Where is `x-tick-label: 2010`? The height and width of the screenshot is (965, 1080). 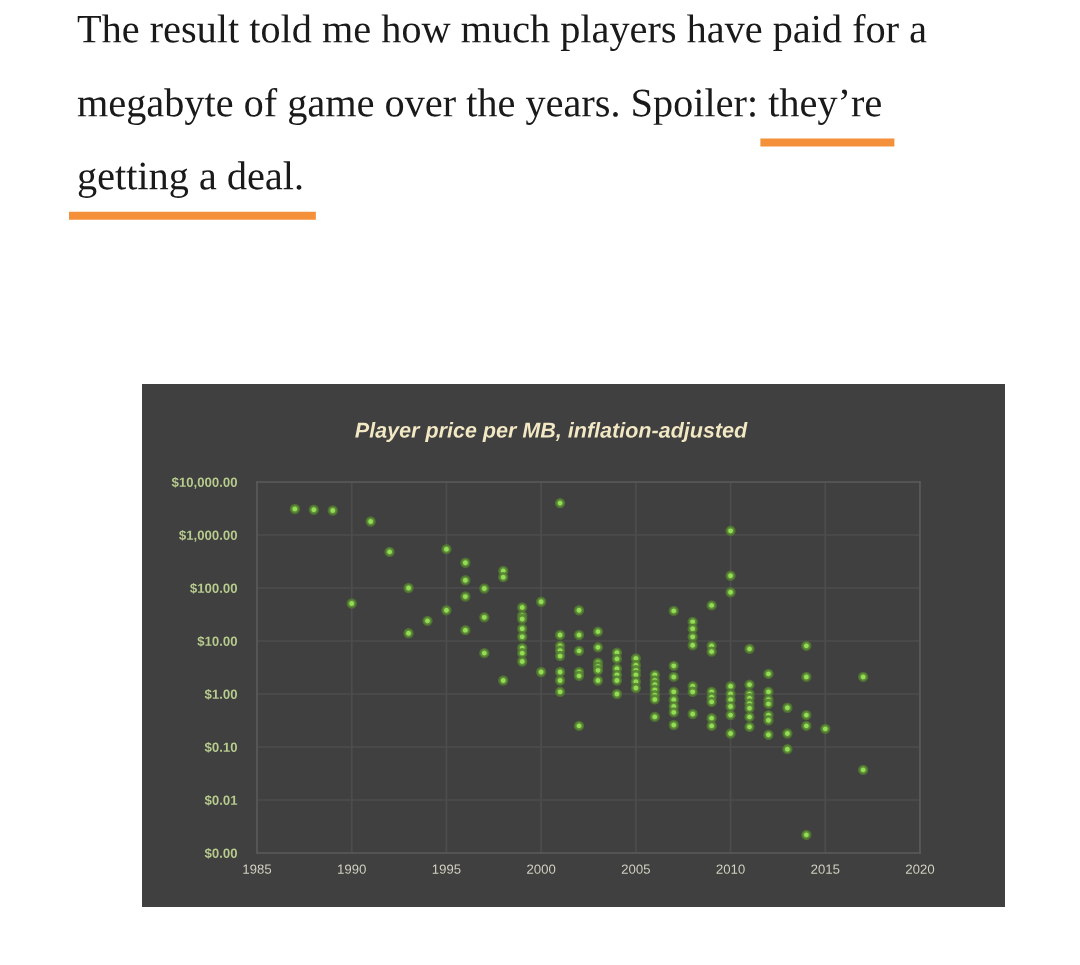 x-tick-label: 2010 is located at coordinates (730, 869).